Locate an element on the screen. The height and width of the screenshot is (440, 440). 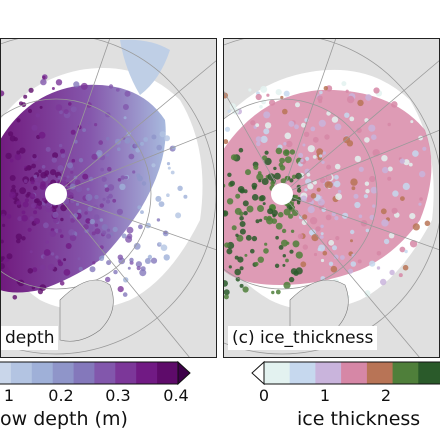
panel-label-right: (c) ice_thickness is located at coordinates (303, 338).